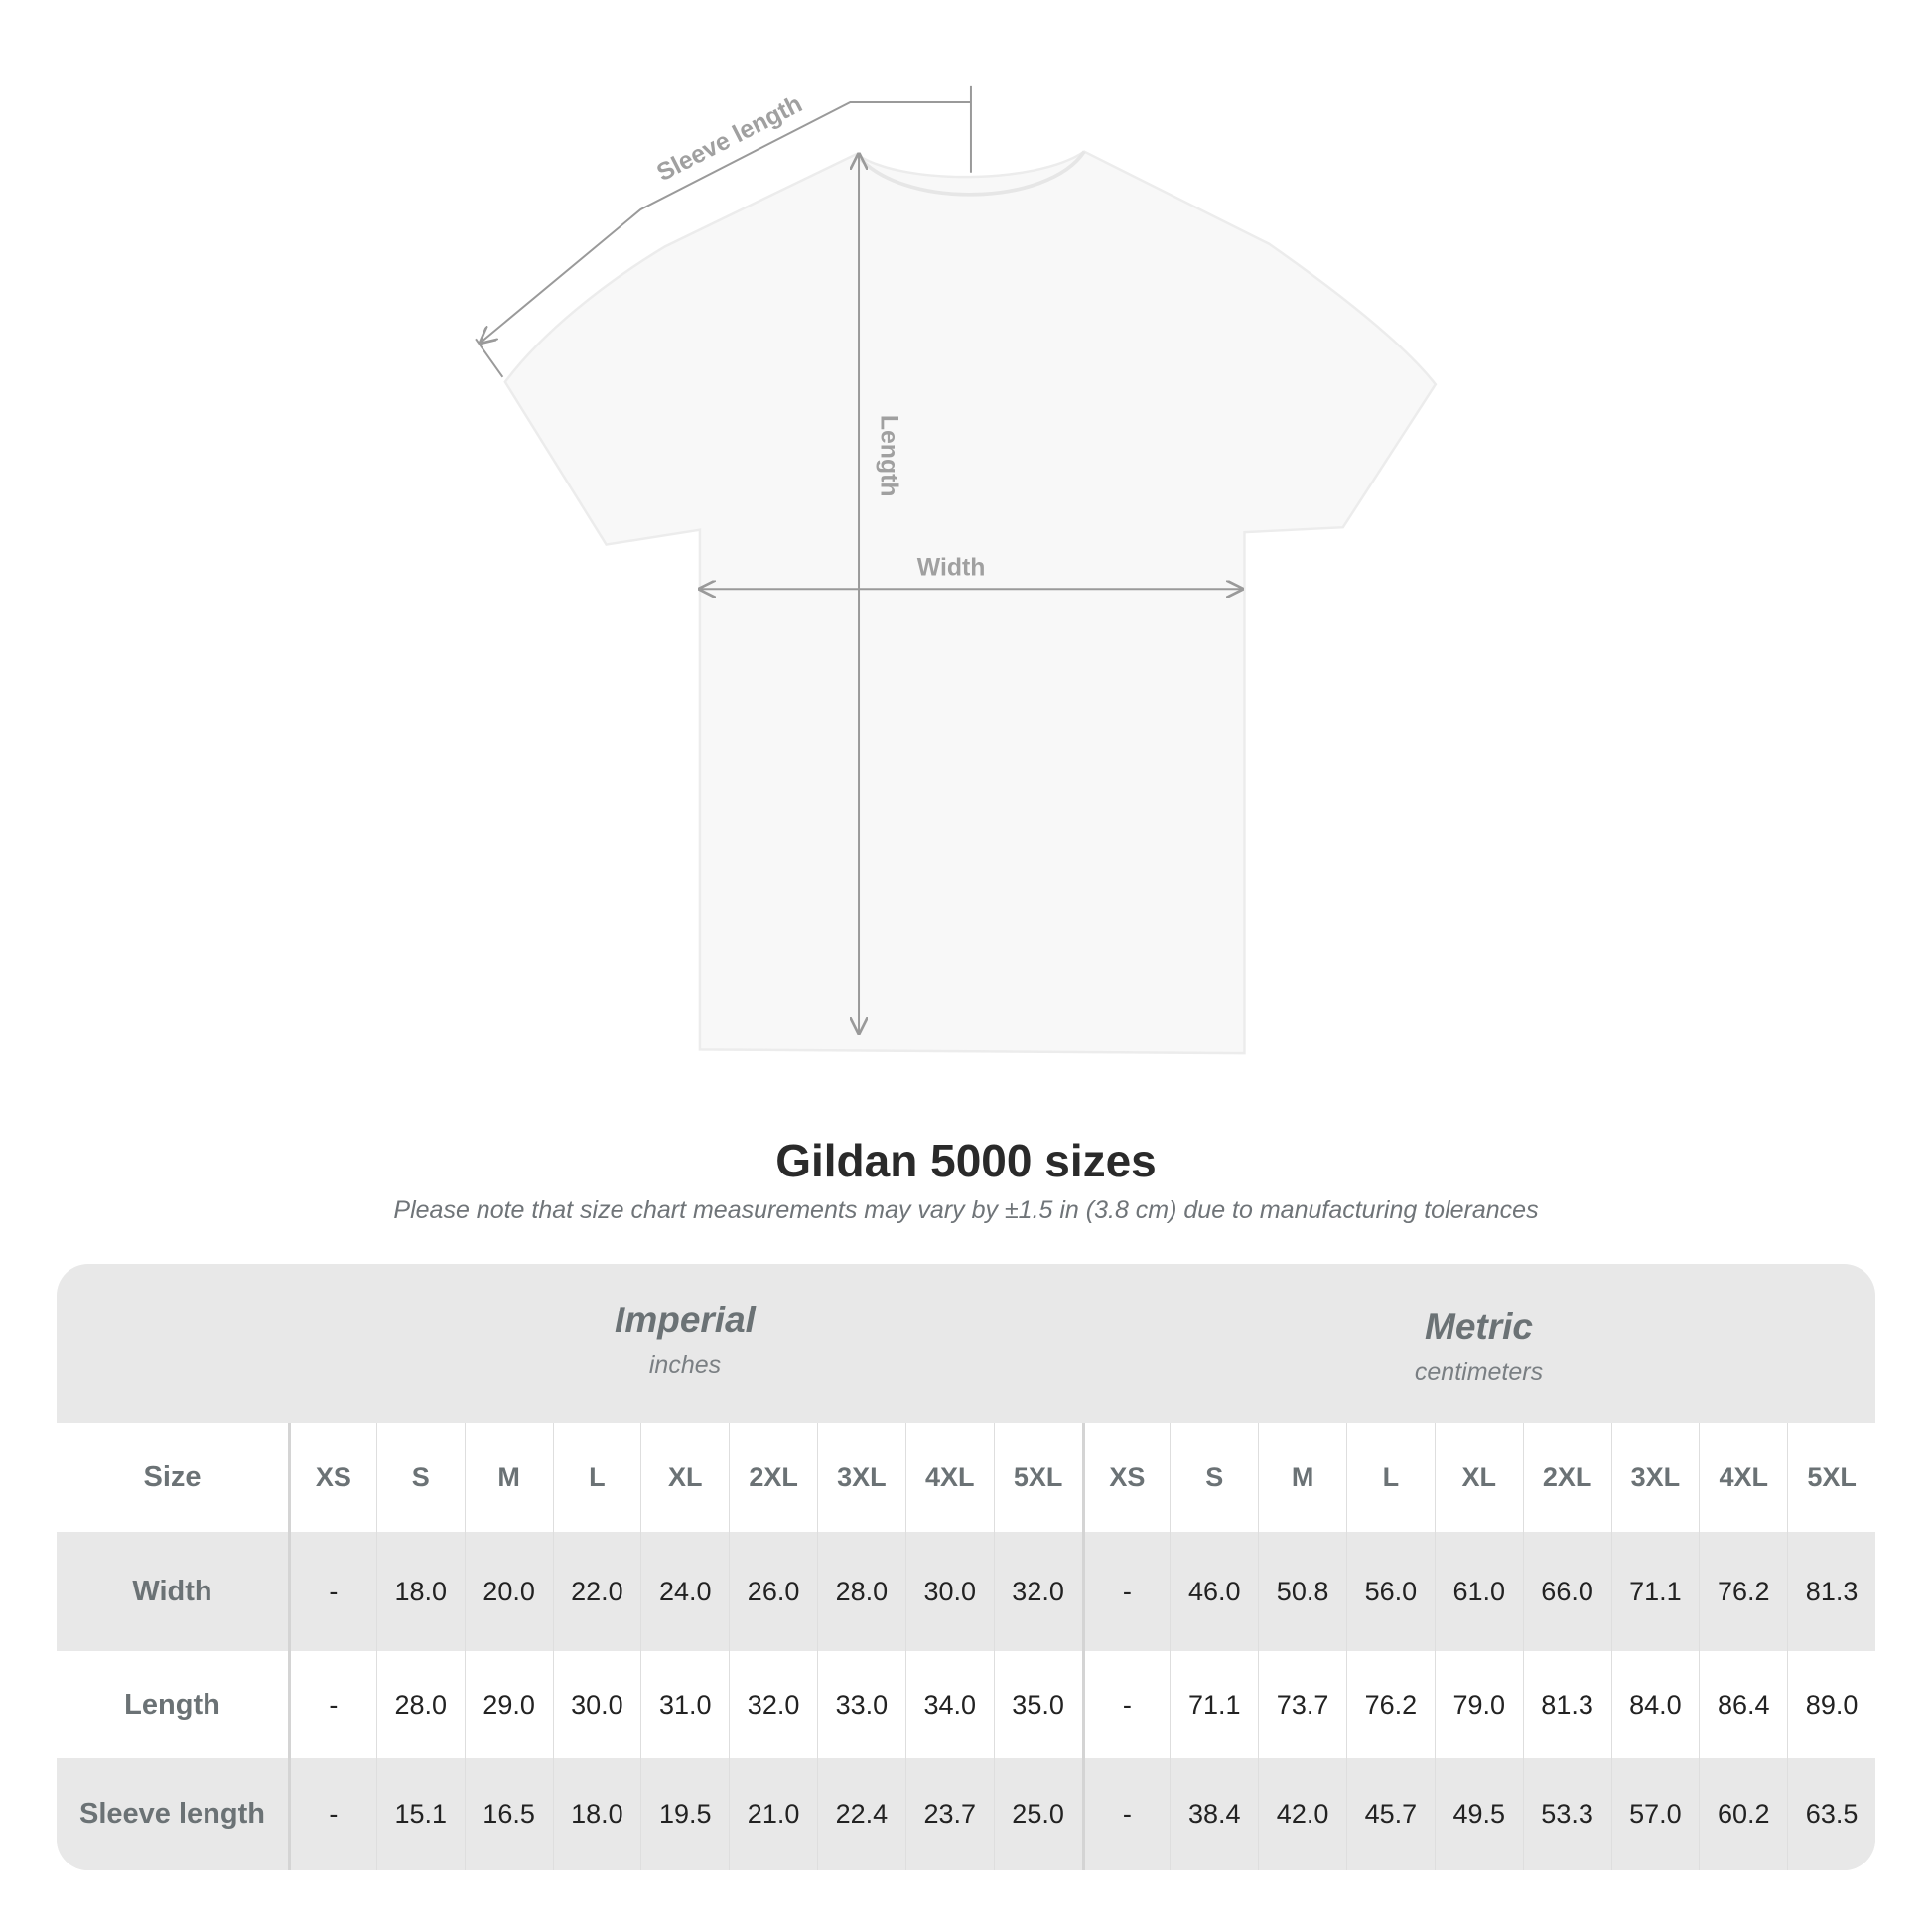 Image resolution: width=1932 pixels, height=1932 pixels. What do you see at coordinates (508, 1814) in the screenshot?
I see `imperial-value: 16.5` at bounding box center [508, 1814].